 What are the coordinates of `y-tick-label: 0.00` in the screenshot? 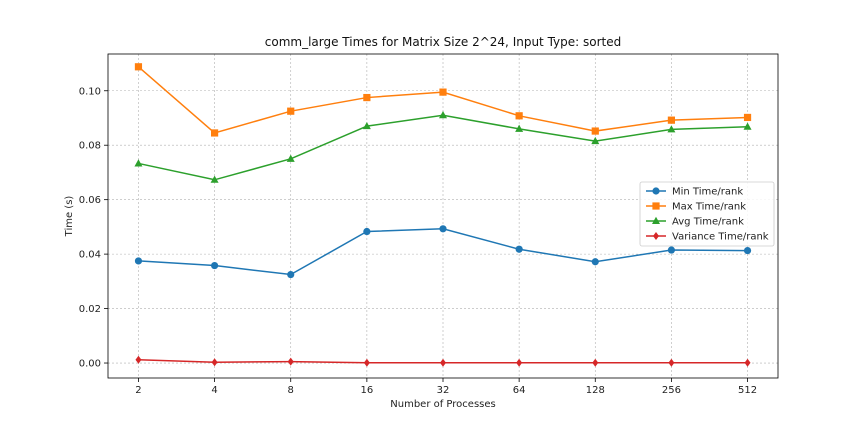 It's located at (90, 364).